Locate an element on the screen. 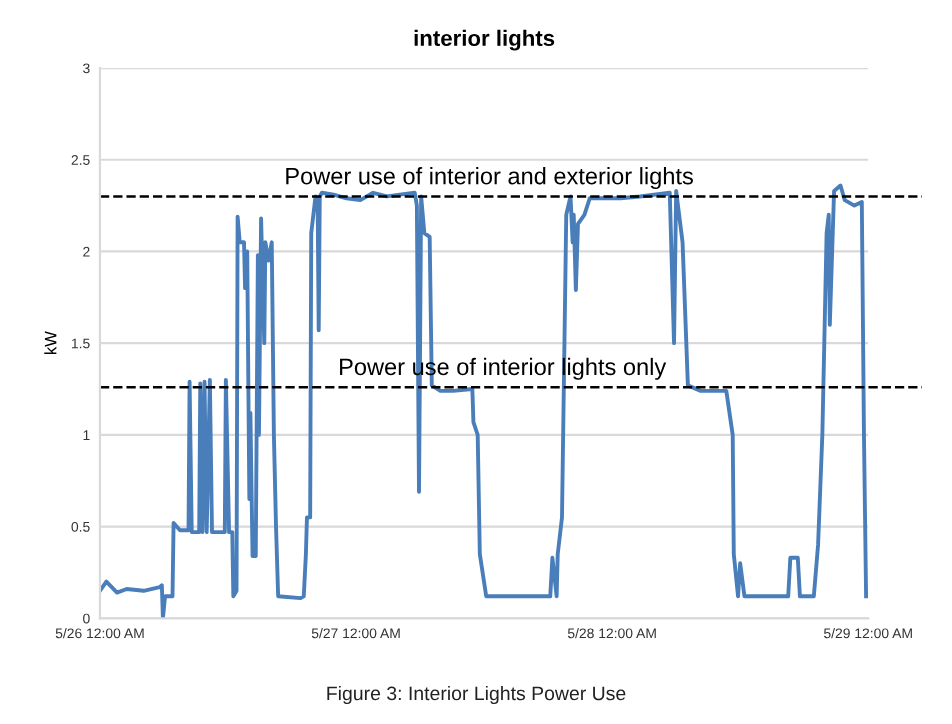 The width and height of the screenshot is (952, 724). chart-title: interior lights is located at coordinates (484, 40).